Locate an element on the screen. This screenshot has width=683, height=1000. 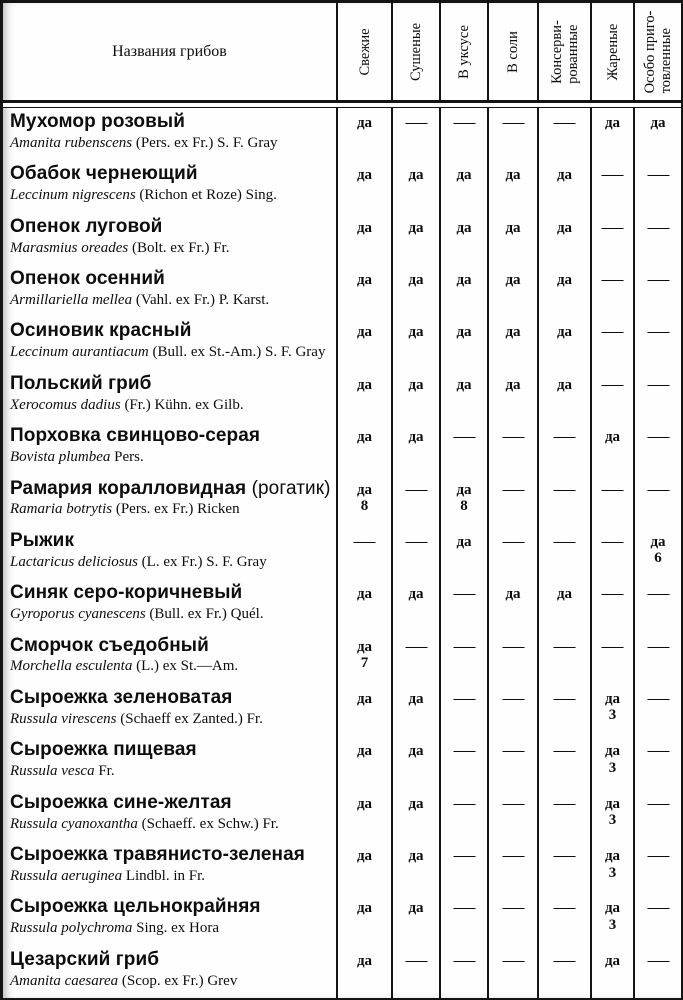
mushroom-name-russian: Сыроежка травянисто-зеленая is located at coordinates (157, 855).